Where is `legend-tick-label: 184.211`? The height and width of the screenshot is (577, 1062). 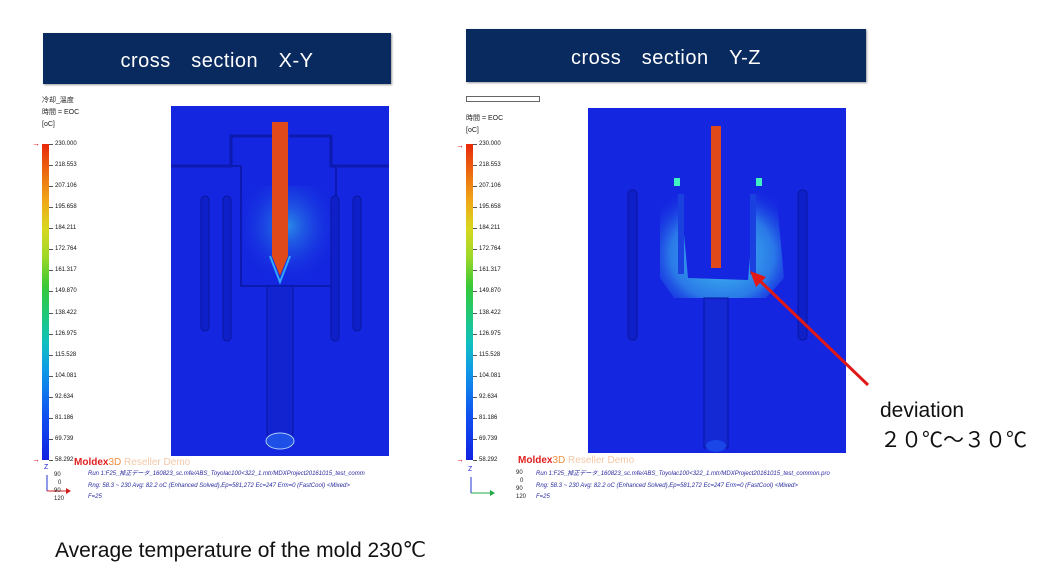 legend-tick-label: 184.211 is located at coordinates (66, 228).